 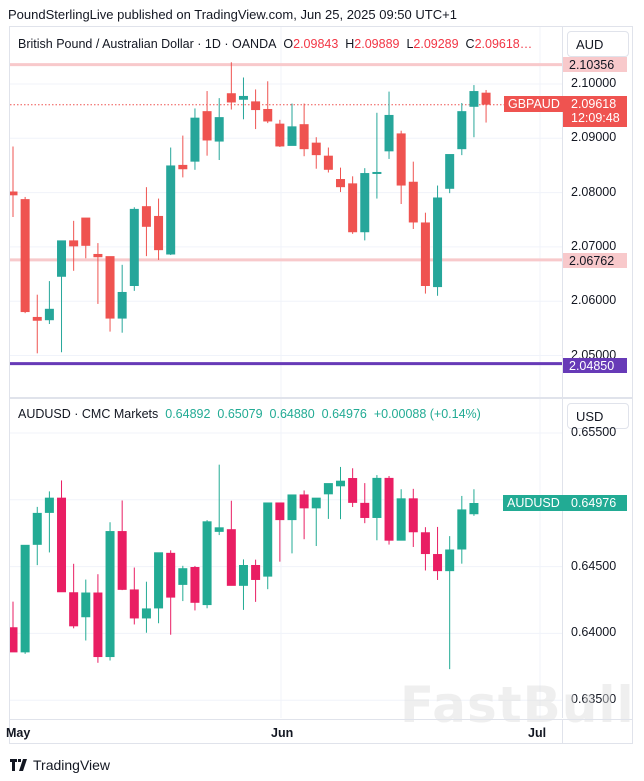 I want to click on tradingview-logo-icon, so click(x=18, y=765).